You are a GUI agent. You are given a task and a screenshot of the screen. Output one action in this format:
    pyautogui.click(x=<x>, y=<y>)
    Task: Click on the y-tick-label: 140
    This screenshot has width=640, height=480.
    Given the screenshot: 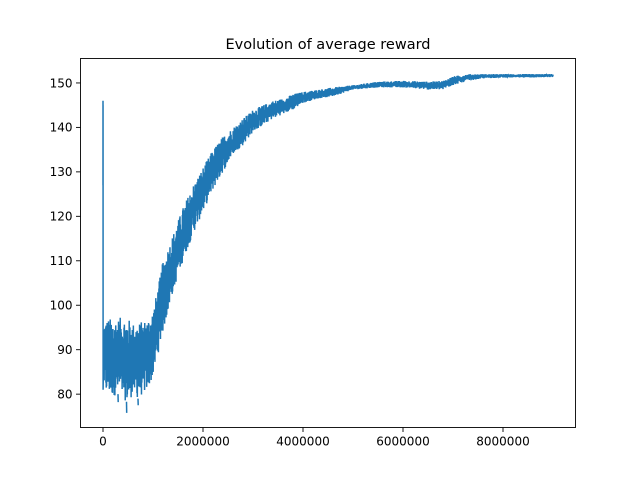 What is the action you would take?
    pyautogui.click(x=61, y=128)
    